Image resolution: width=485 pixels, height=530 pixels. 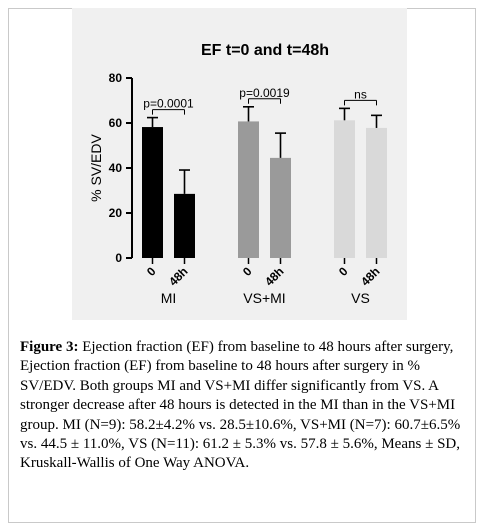 What do you see at coordinates (169, 298) in the screenshot?
I see `group-label: MI` at bounding box center [169, 298].